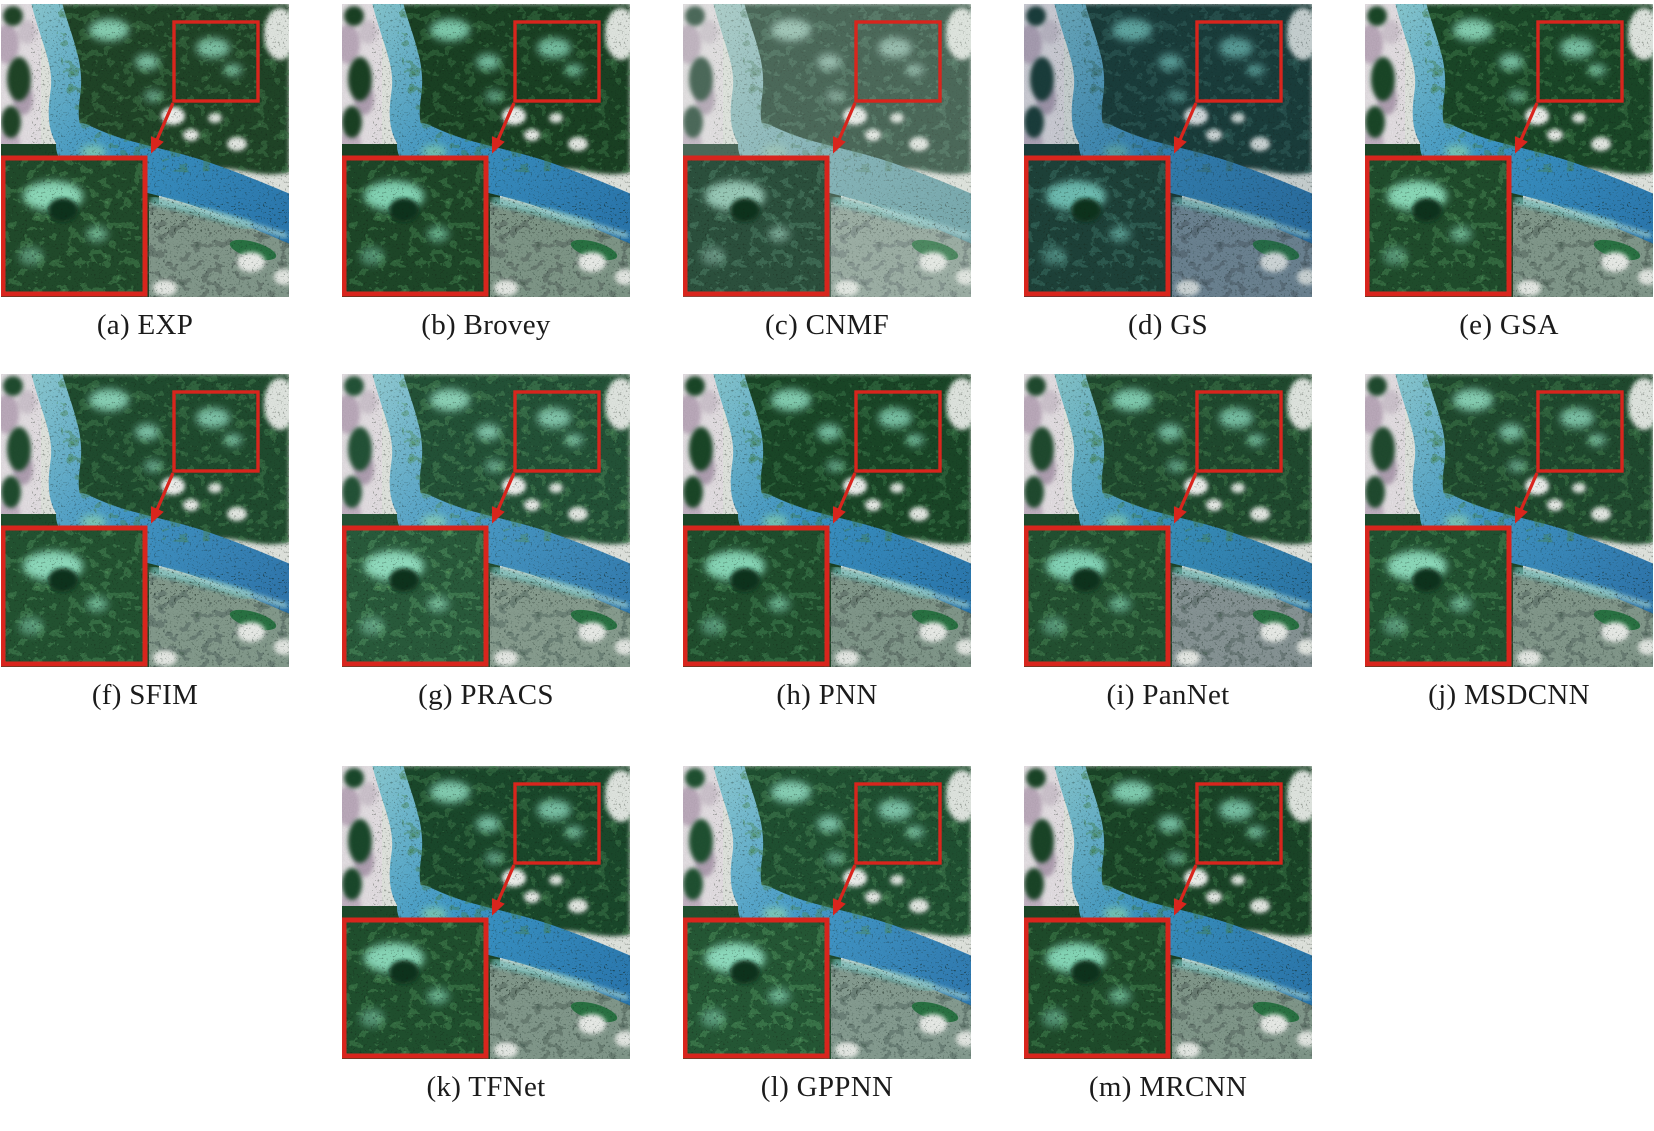 This screenshot has width=1654, height=1131. I want to click on panel-pnn: (h) PNN, so click(827, 542).